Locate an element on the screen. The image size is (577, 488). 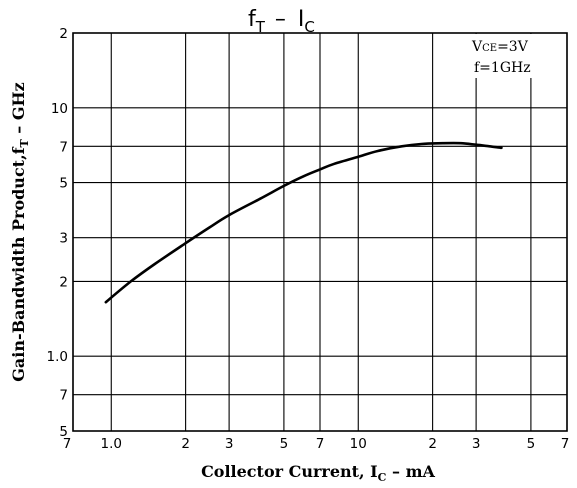
condition-frequency: f=1GHz is located at coordinates (502, 68).